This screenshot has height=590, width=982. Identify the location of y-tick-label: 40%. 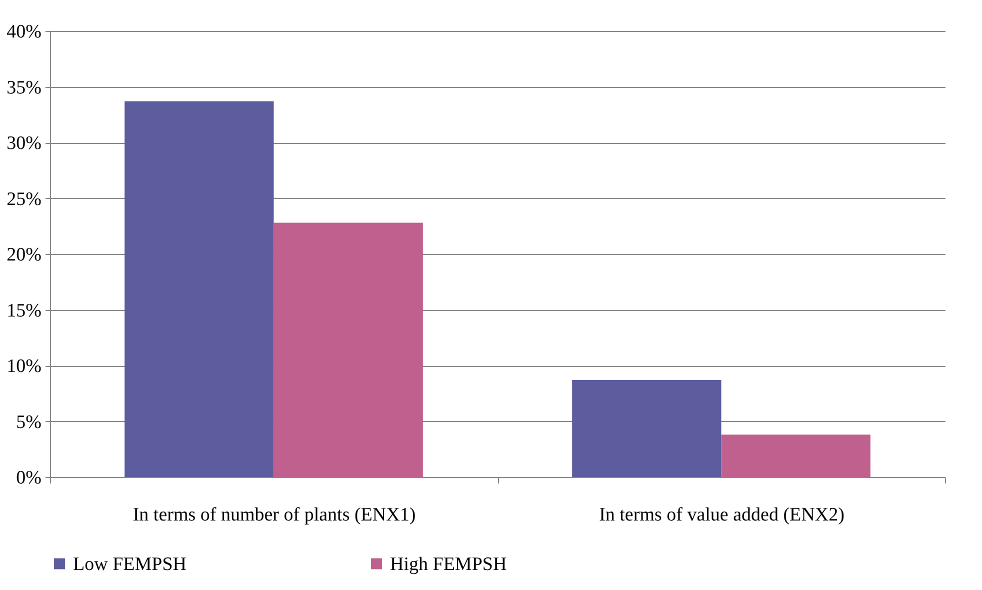
(24, 32).